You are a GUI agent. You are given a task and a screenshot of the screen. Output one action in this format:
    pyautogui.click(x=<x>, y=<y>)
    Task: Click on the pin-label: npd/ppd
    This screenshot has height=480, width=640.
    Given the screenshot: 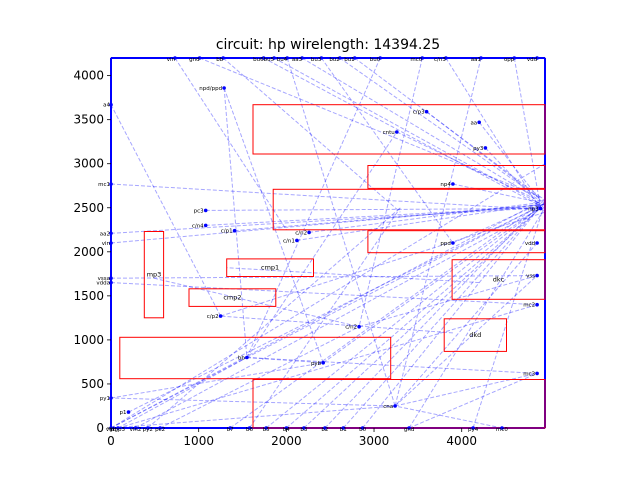 What is the action you would take?
    pyautogui.click(x=210, y=89)
    